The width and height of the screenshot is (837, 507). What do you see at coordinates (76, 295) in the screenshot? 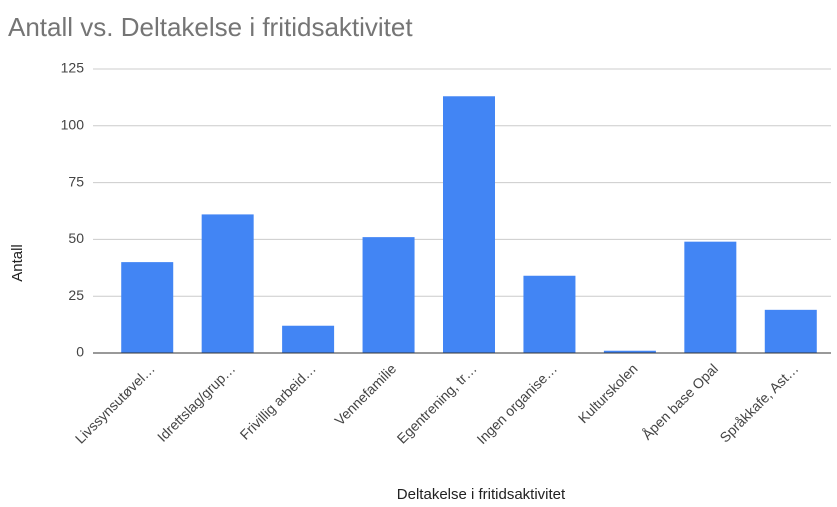
I see `y-tick-label: 25` at bounding box center [76, 295].